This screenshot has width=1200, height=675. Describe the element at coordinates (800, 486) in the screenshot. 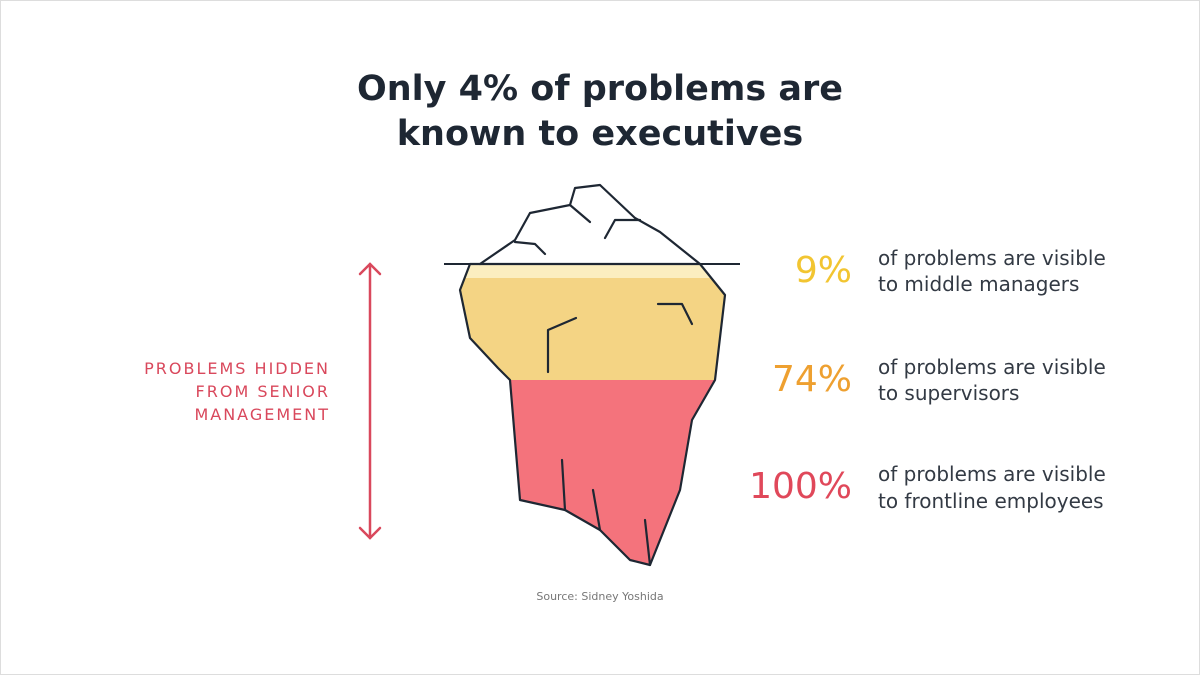

I see `percent: 100%` at that location.